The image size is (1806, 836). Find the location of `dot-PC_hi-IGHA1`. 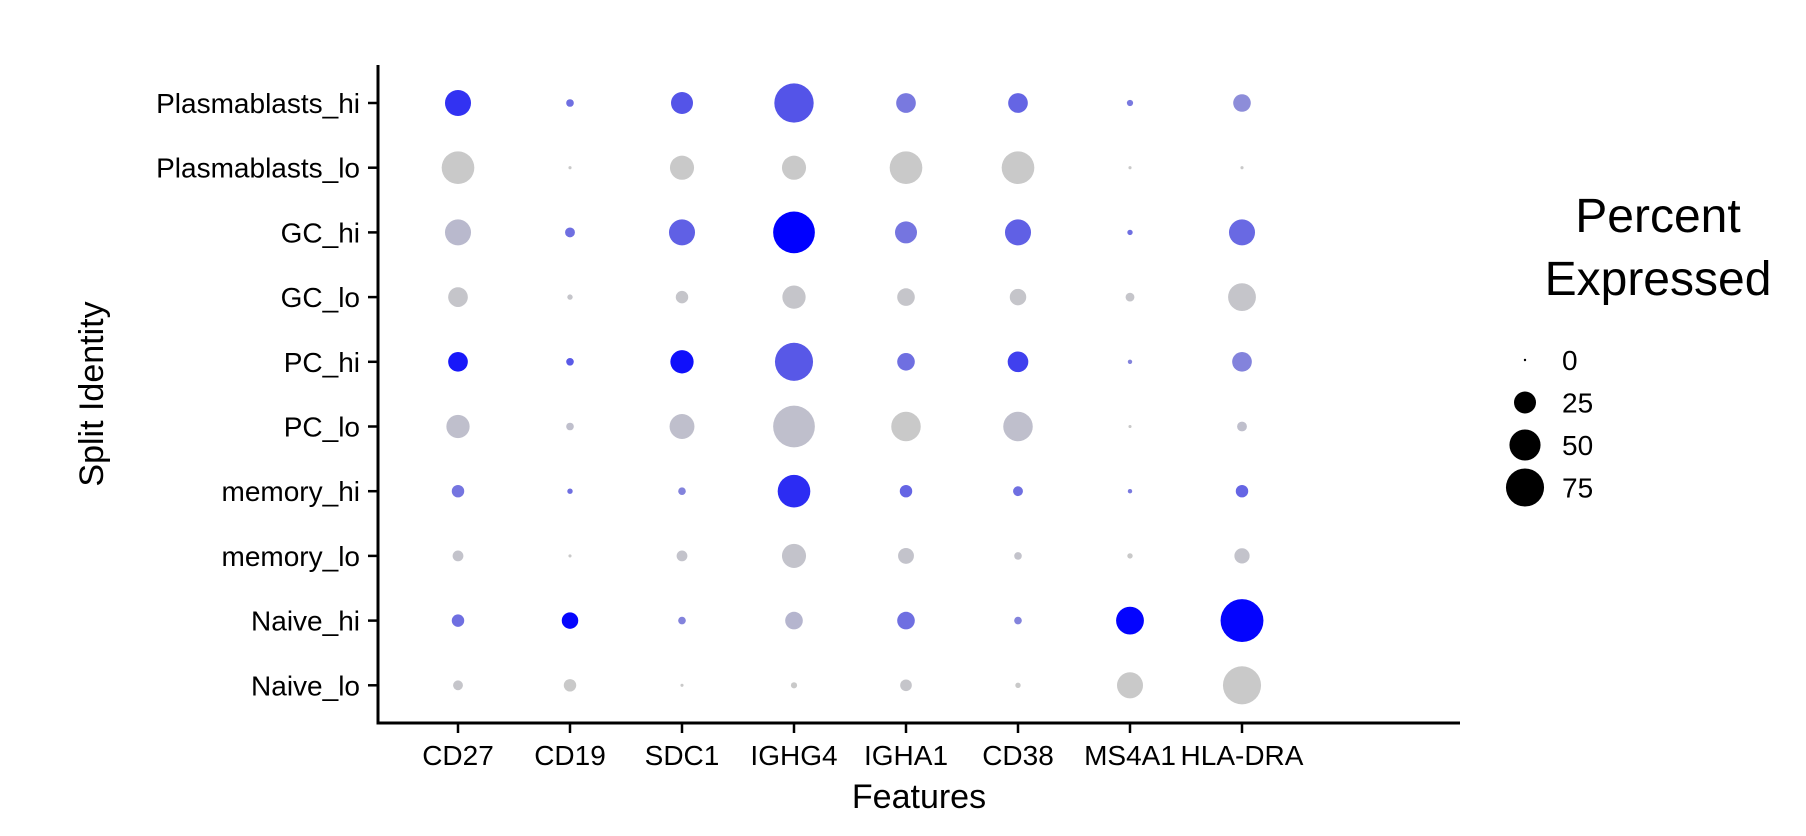

dot-PC_hi-IGHA1 is located at coordinates (906, 362).